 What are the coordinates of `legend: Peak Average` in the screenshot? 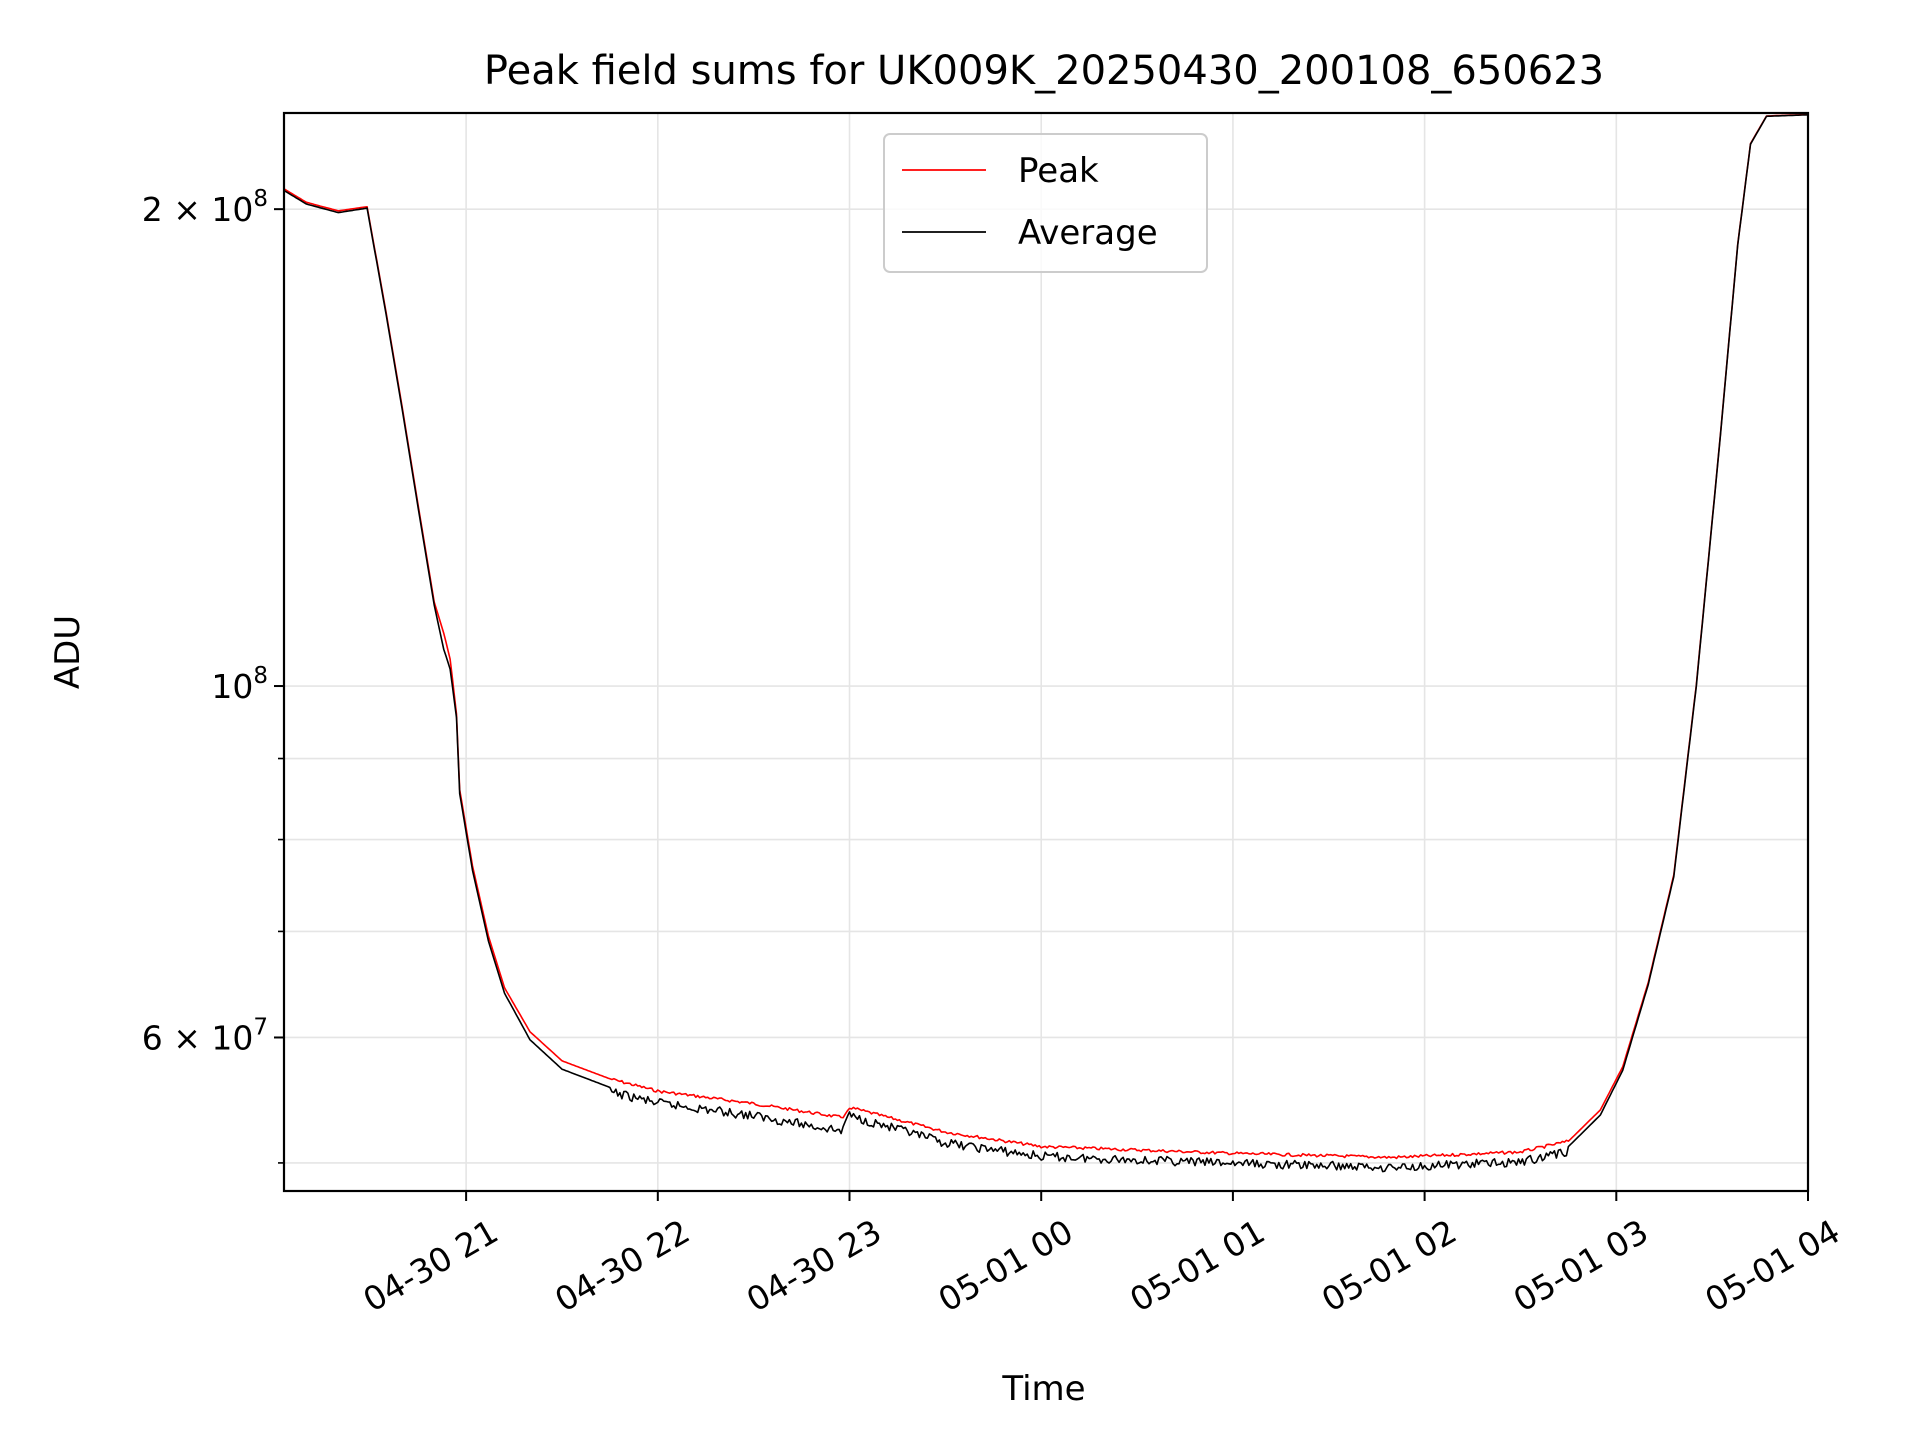 It's located at (1045, 203).